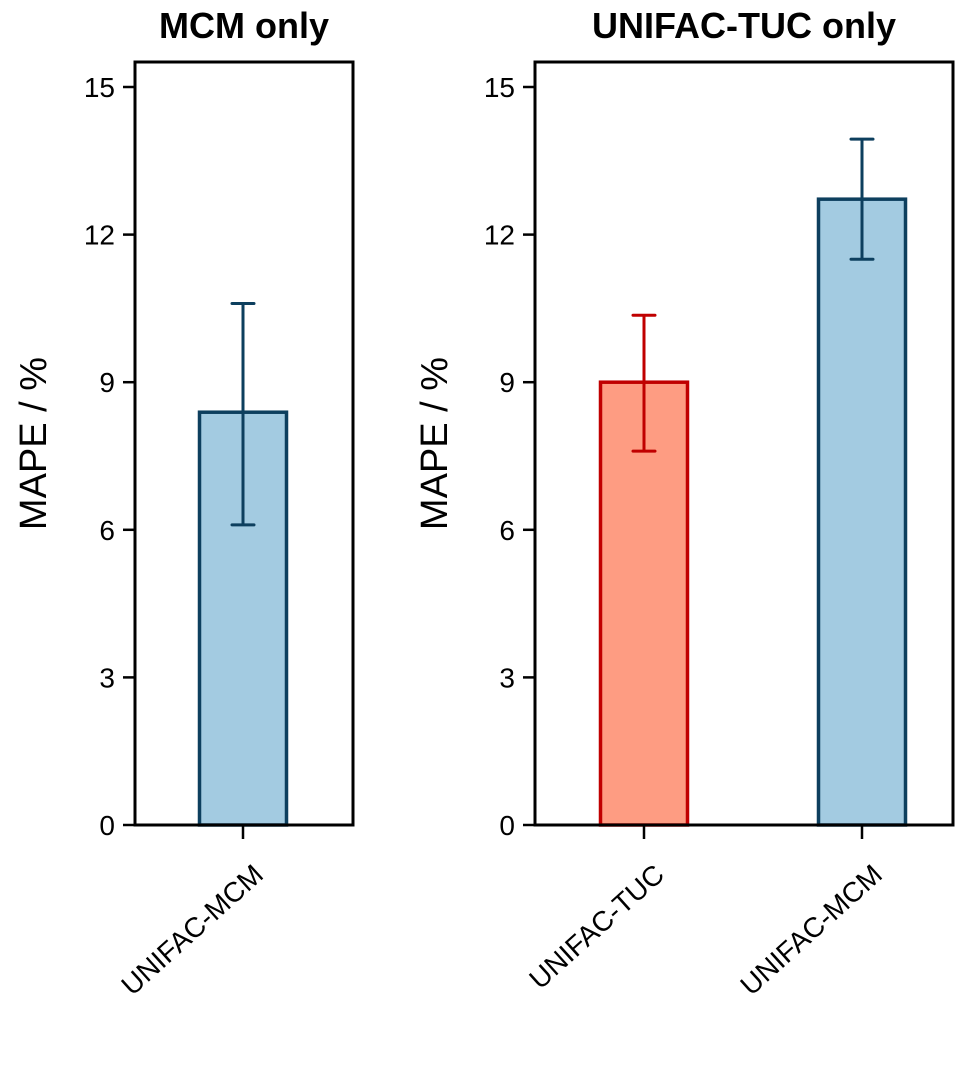 Image resolution: width=975 pixels, height=1067 pixels. What do you see at coordinates (596, 926) in the screenshot?
I see `x-tick-label: UNIFAC-TUC` at bounding box center [596, 926].